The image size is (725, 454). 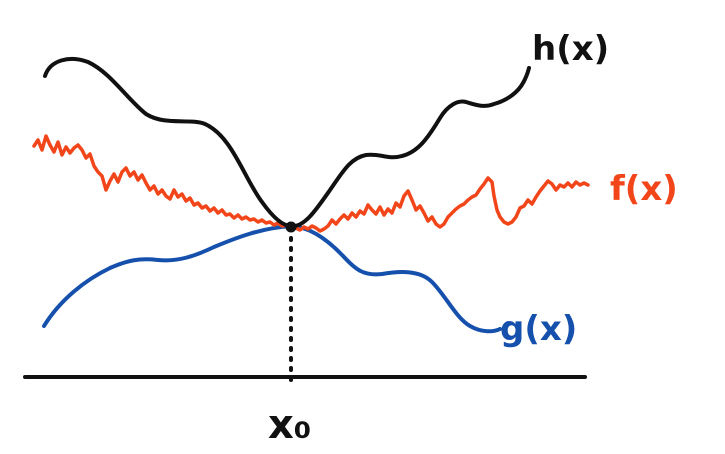 What do you see at coordinates (289, 425) in the screenshot?
I see `x0-label: x₀` at bounding box center [289, 425].